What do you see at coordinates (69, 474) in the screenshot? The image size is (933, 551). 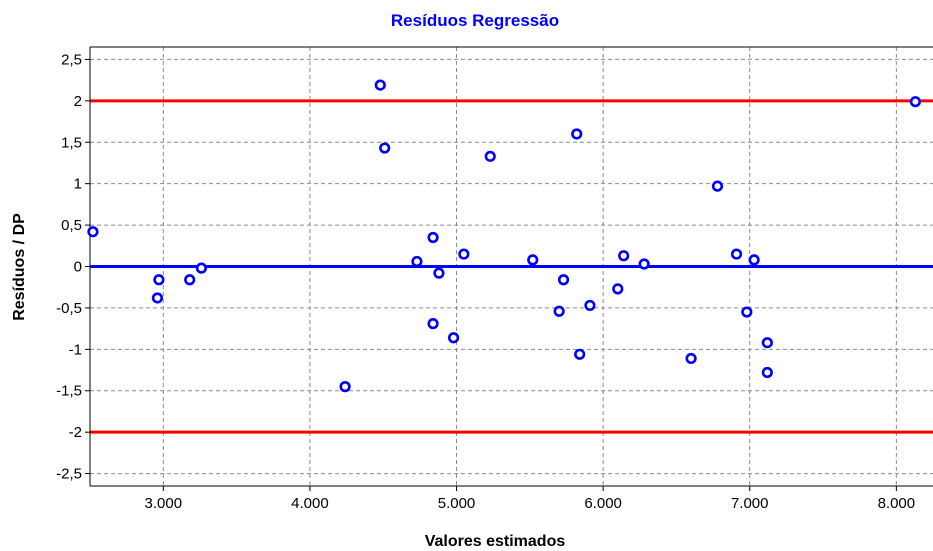 I see `y-tick-label: -2,5` at bounding box center [69, 474].